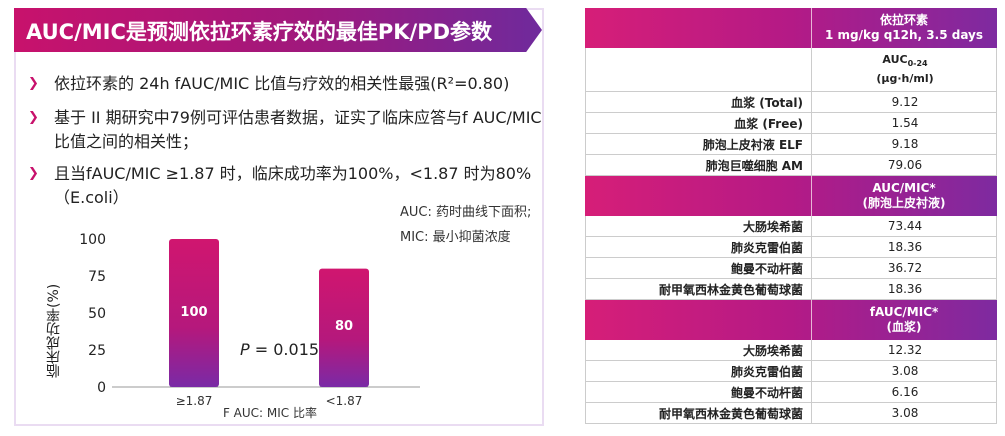 This screenshot has height=436, width=1005. I want to click on bullet-text-cont: 比值之间的相关性；, so click(126, 141).